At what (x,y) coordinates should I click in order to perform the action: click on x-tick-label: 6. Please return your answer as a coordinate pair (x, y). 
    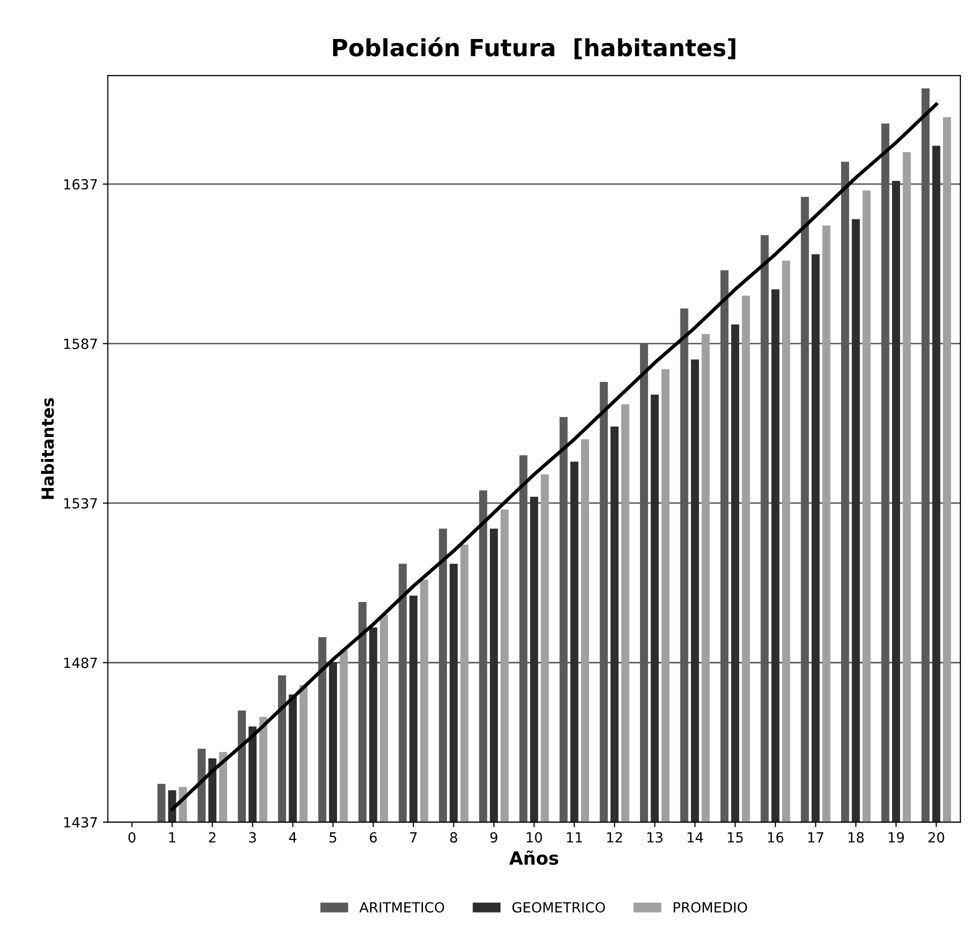
    Looking at the image, I should click on (373, 837).